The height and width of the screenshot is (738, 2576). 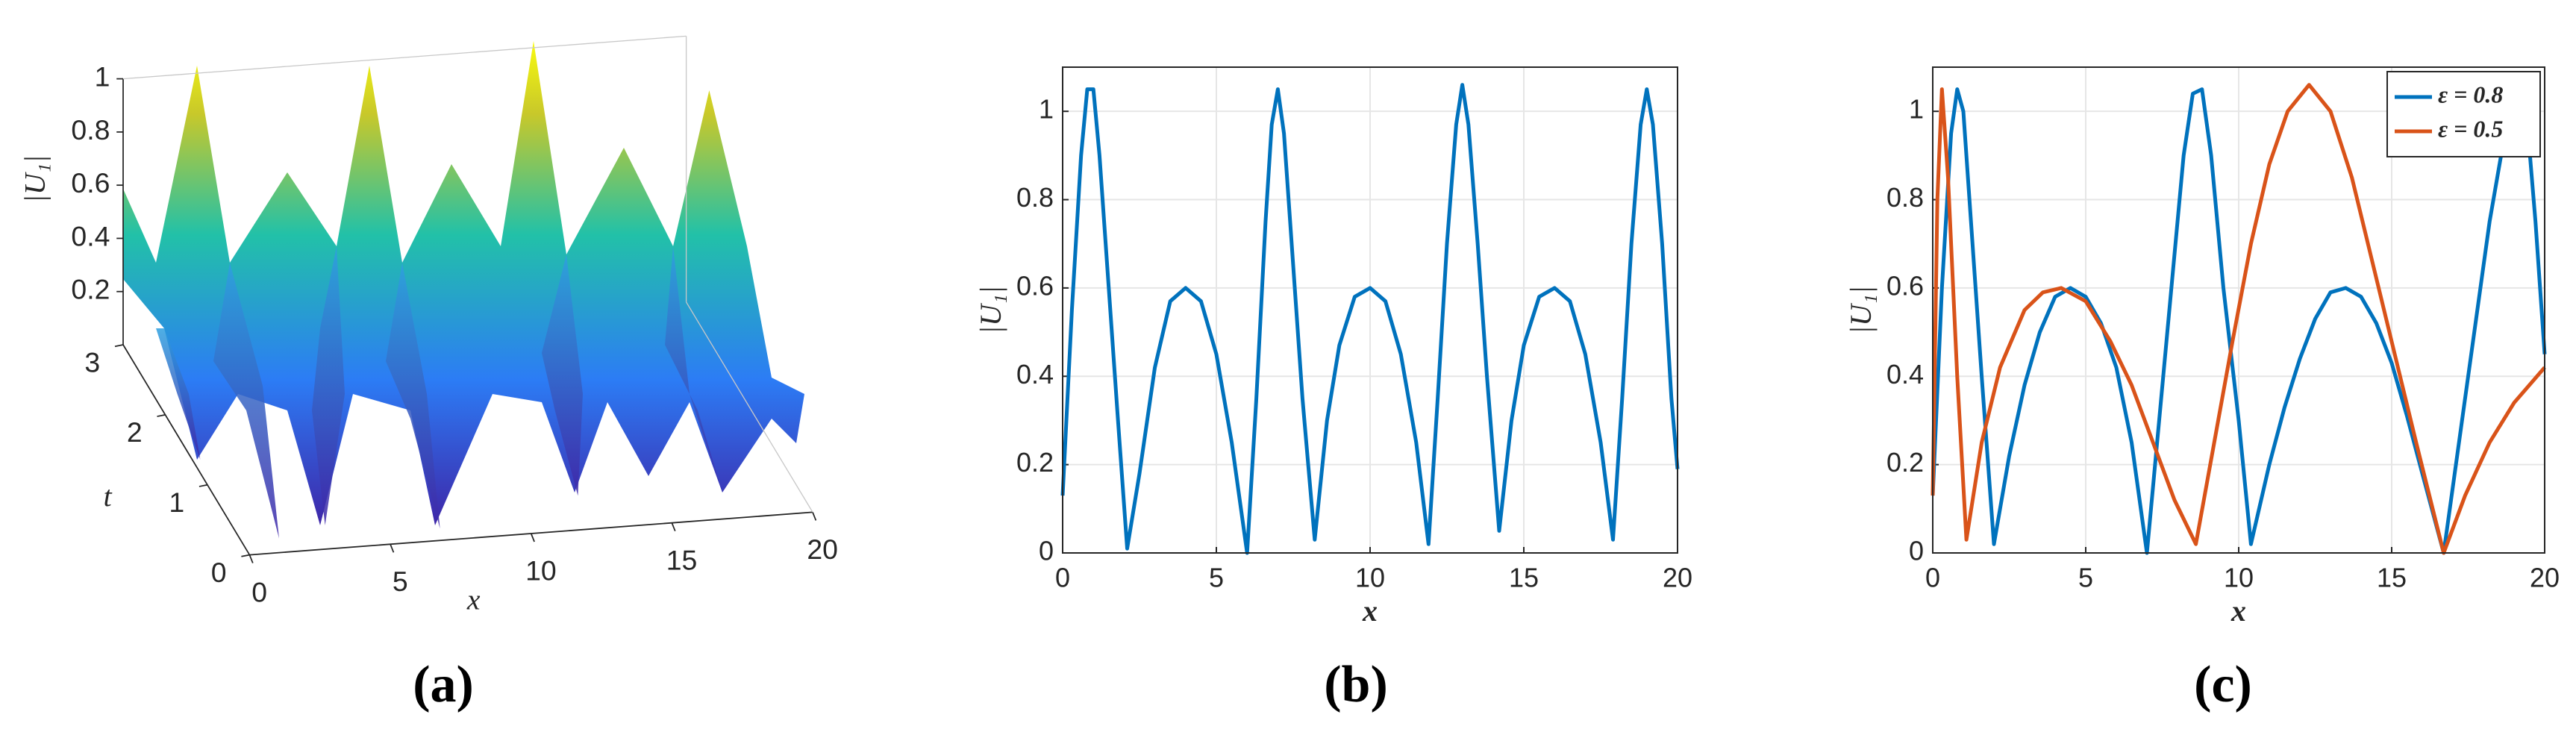 What do you see at coordinates (2470, 128) in the screenshot?
I see `legend-label: ε = 0.5` at bounding box center [2470, 128].